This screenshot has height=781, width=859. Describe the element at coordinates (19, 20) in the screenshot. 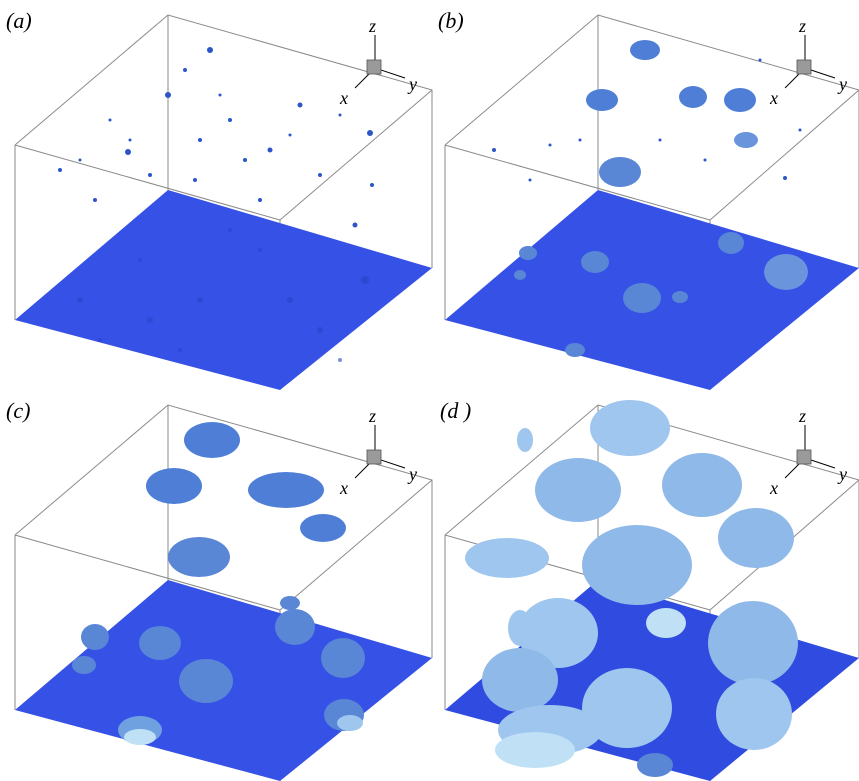

I see `panel-label: (a)` at that location.